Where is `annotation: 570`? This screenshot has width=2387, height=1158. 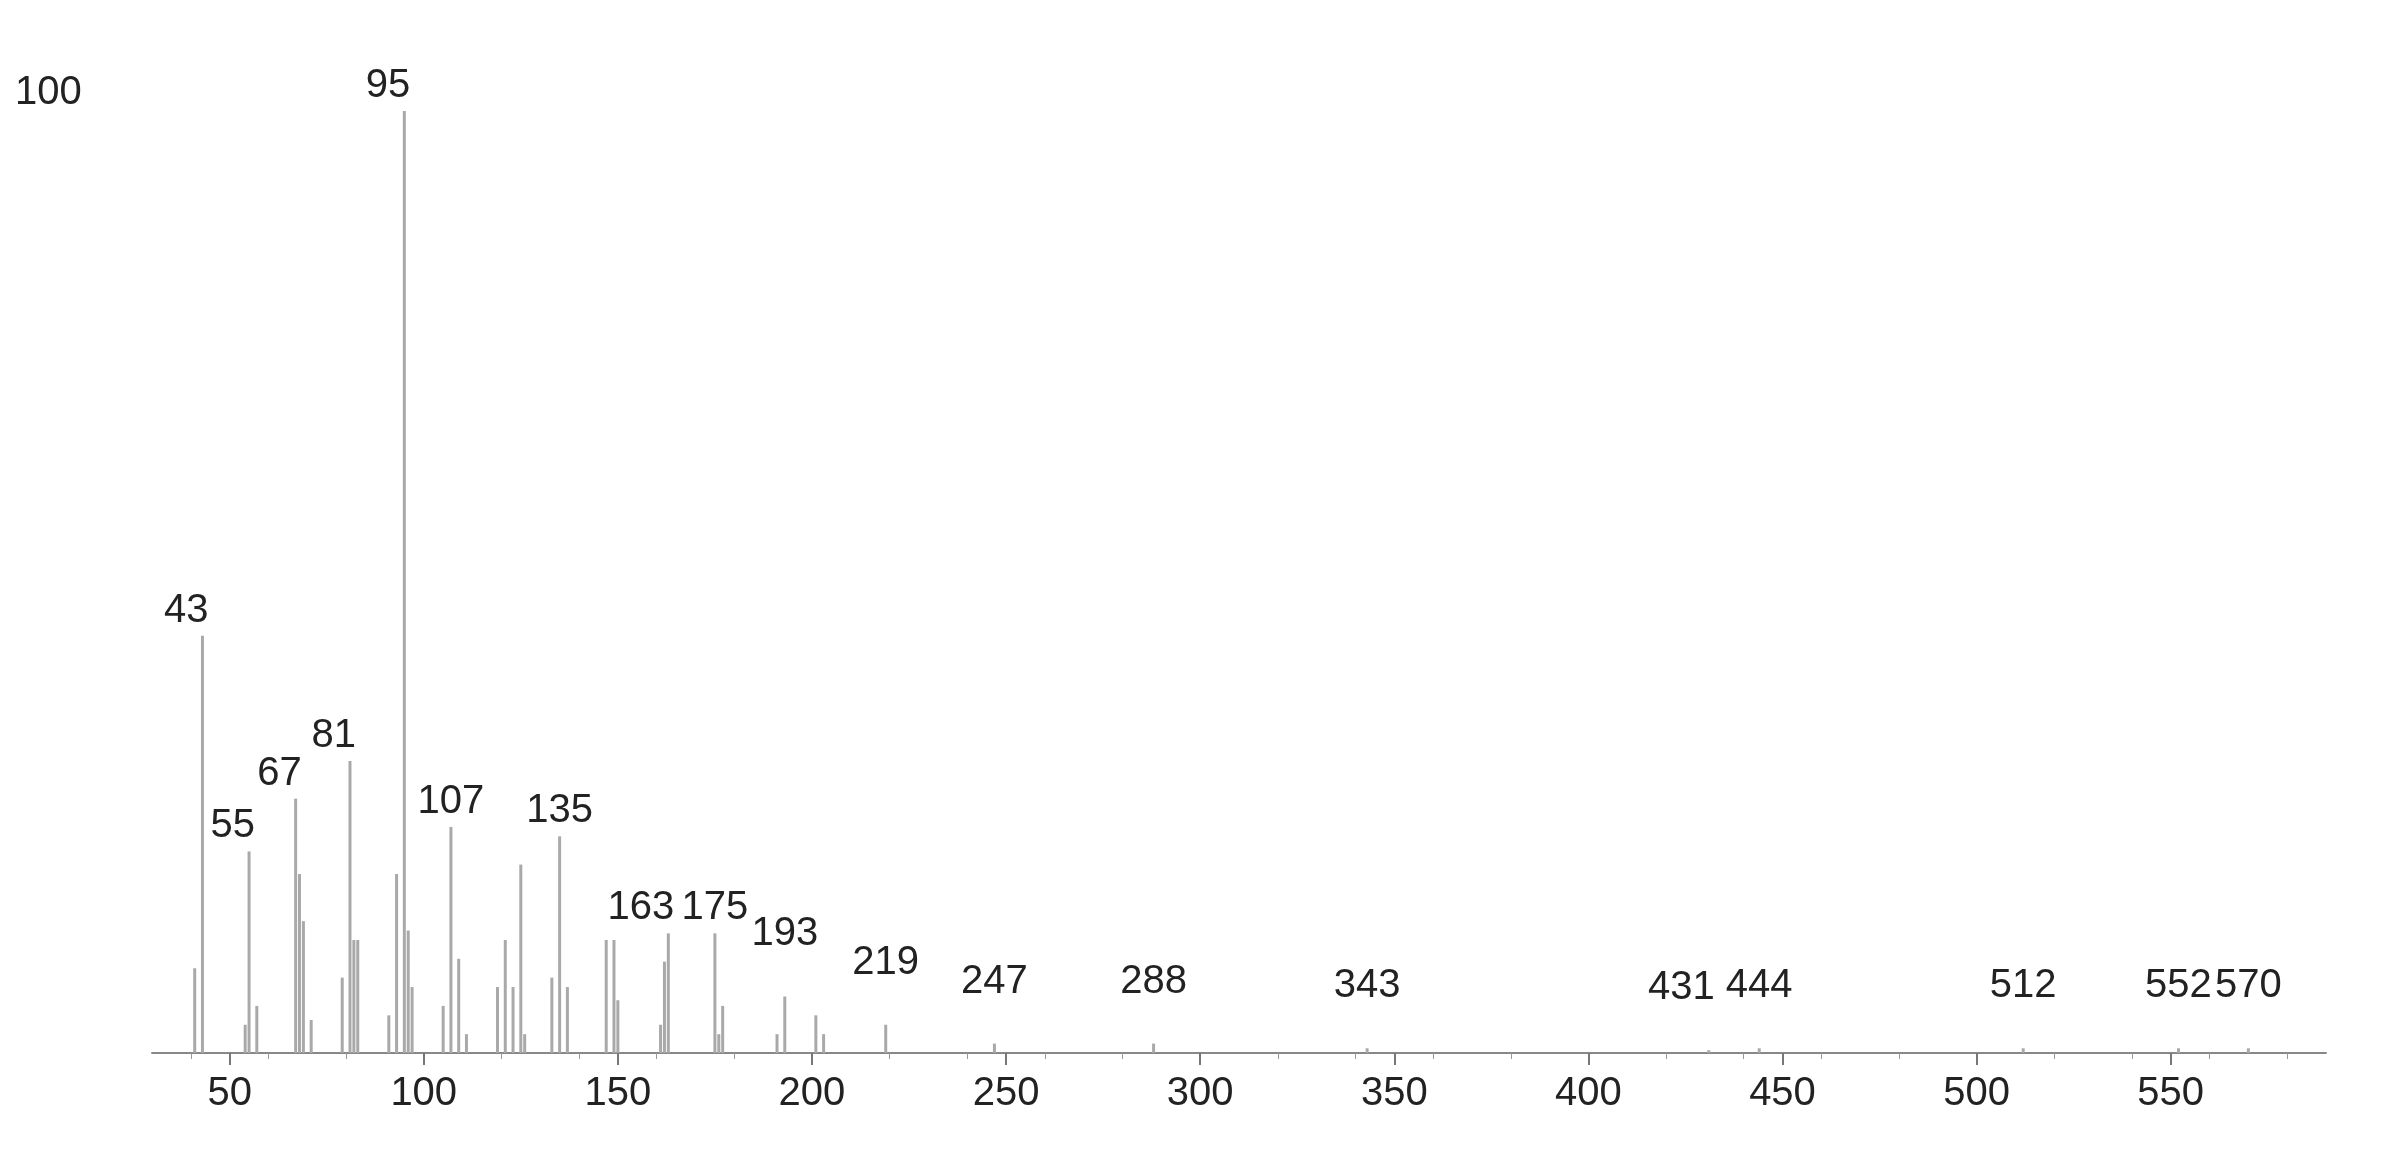
annotation: 570 is located at coordinates (2248, 983).